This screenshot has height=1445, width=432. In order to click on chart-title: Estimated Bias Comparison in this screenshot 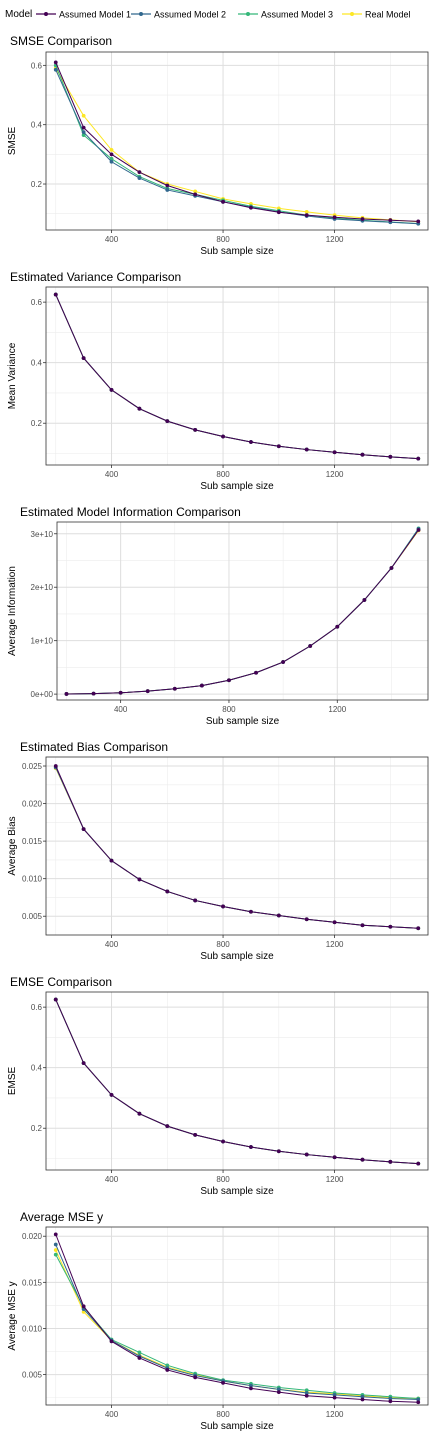, I will do `click(94, 747)`.